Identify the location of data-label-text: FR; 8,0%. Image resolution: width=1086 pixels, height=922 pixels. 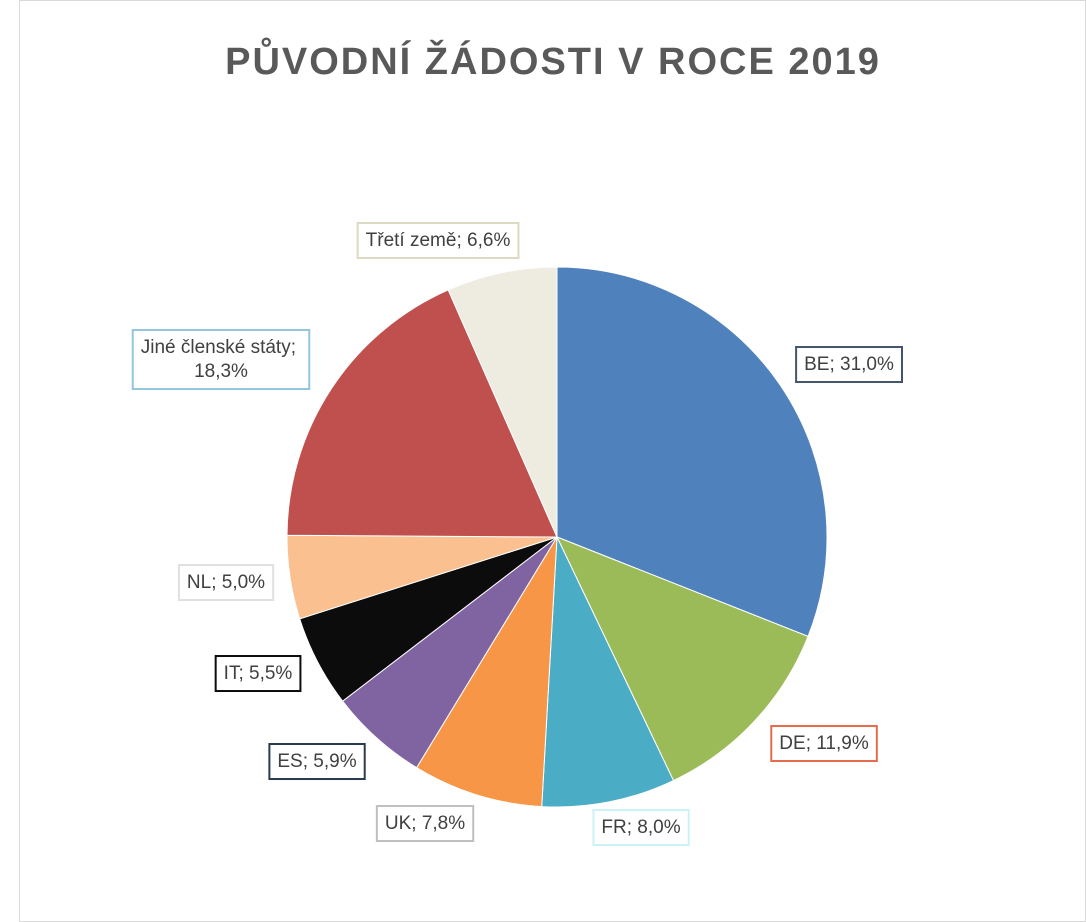
(640, 827).